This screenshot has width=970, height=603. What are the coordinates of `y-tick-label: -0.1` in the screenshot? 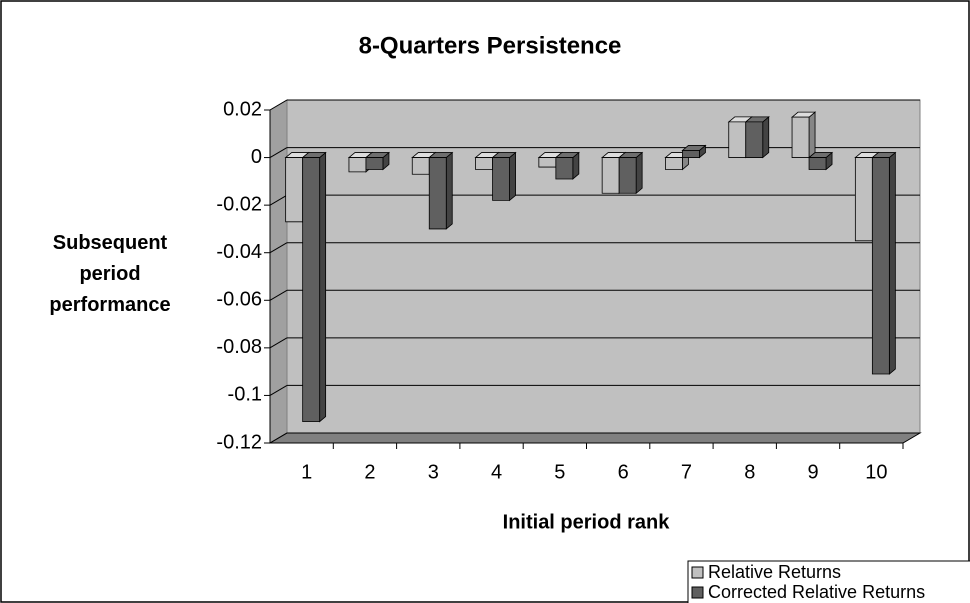 It's located at (245, 395).